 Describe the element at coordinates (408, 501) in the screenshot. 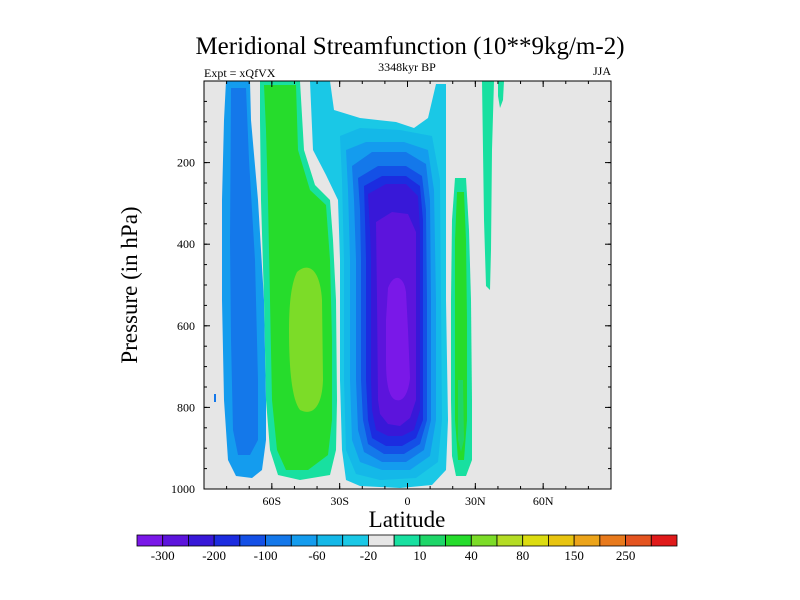

I see `x-tick-label: 0` at that location.